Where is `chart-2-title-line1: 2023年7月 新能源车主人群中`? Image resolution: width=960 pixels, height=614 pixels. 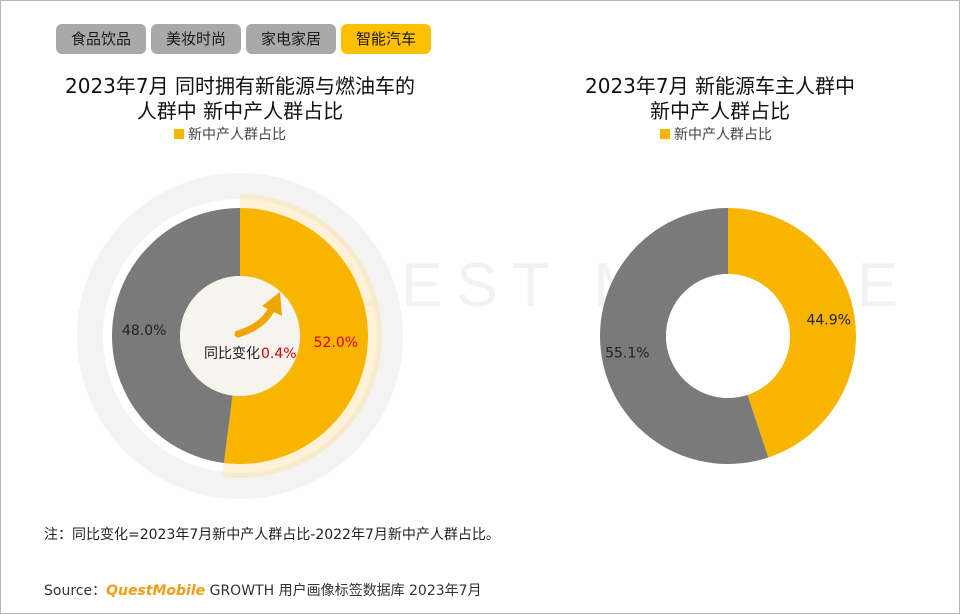
chart-2-title-line1: 2023年7月 新能源车主人群中 is located at coordinates (720, 86).